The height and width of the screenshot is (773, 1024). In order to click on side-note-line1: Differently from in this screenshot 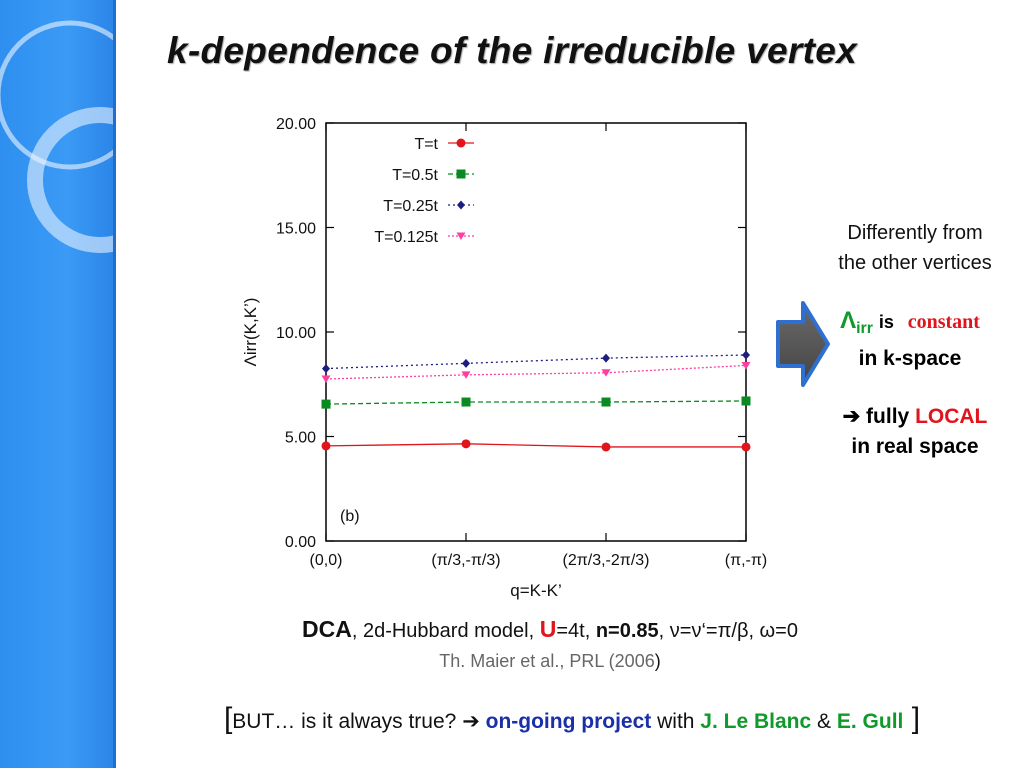, I will do `click(915, 233)`.